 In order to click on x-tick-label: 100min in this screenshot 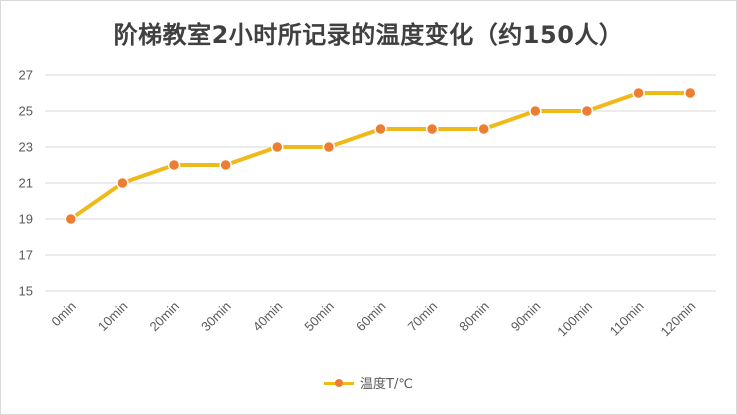, I will do `click(574, 319)`.